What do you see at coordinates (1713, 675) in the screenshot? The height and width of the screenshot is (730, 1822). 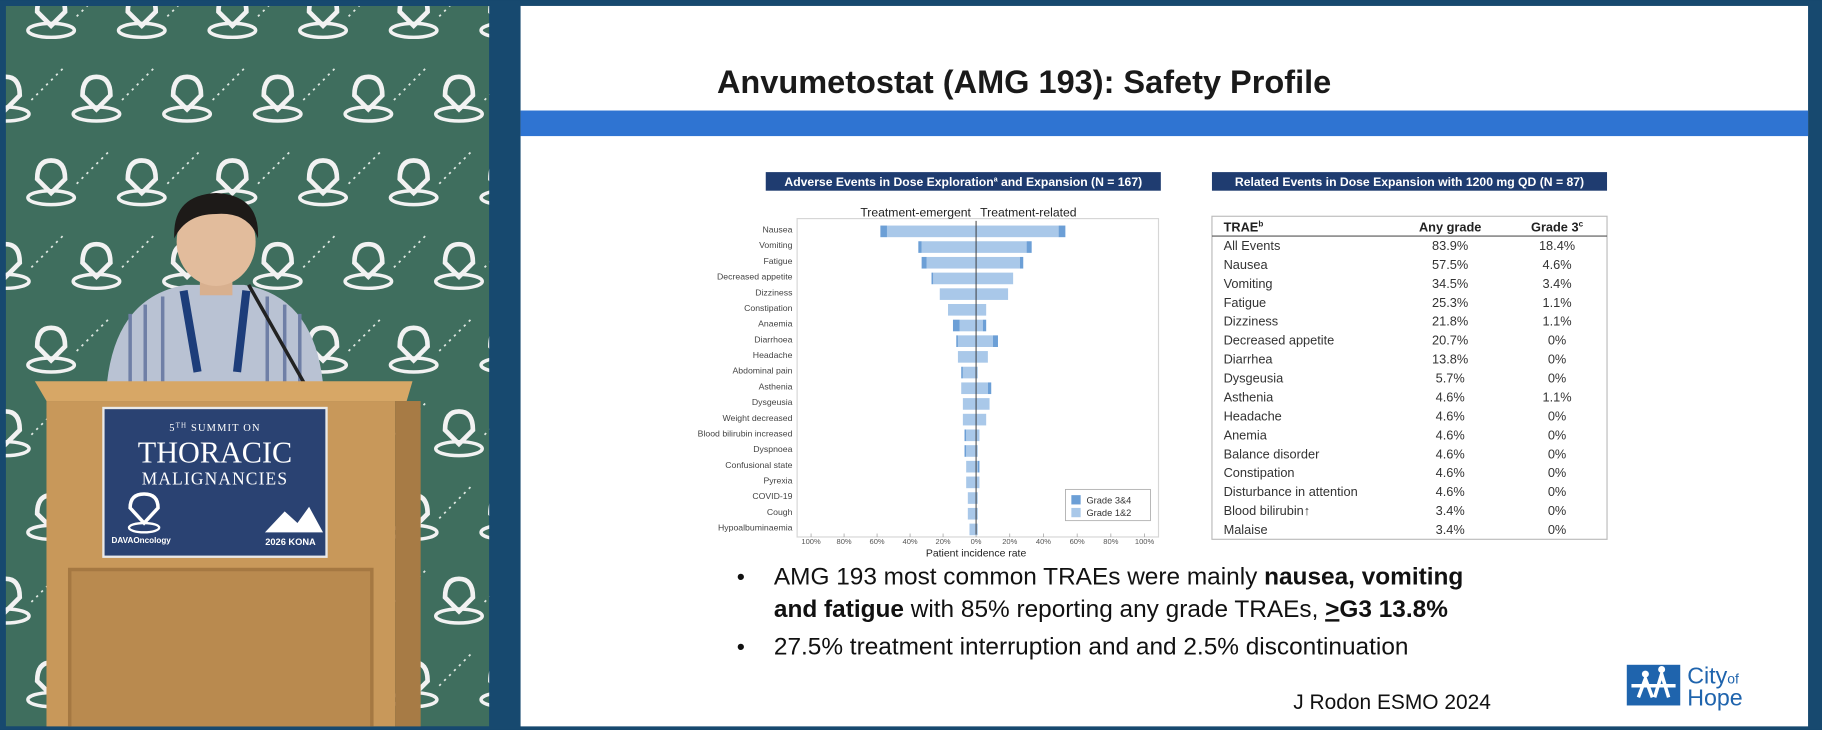 I see `logo-text: Cityof` at bounding box center [1713, 675].